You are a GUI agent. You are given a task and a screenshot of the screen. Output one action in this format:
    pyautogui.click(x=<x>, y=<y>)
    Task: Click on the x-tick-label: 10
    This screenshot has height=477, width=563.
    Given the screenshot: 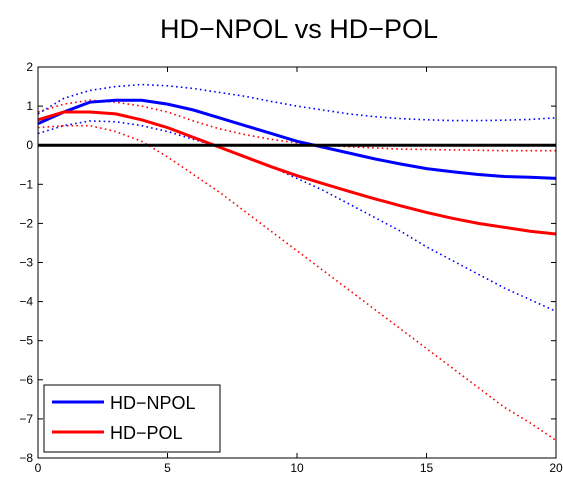 What is the action you would take?
    pyautogui.click(x=297, y=468)
    